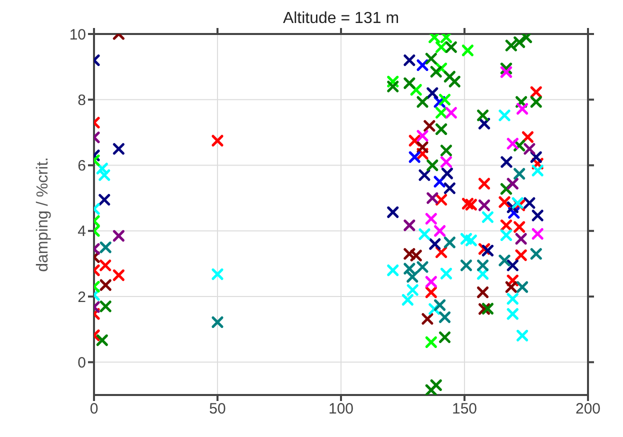 The width and height of the screenshot is (623, 437). Describe the element at coordinates (94, 409) in the screenshot. I see `x-tick-label: 0` at that location.